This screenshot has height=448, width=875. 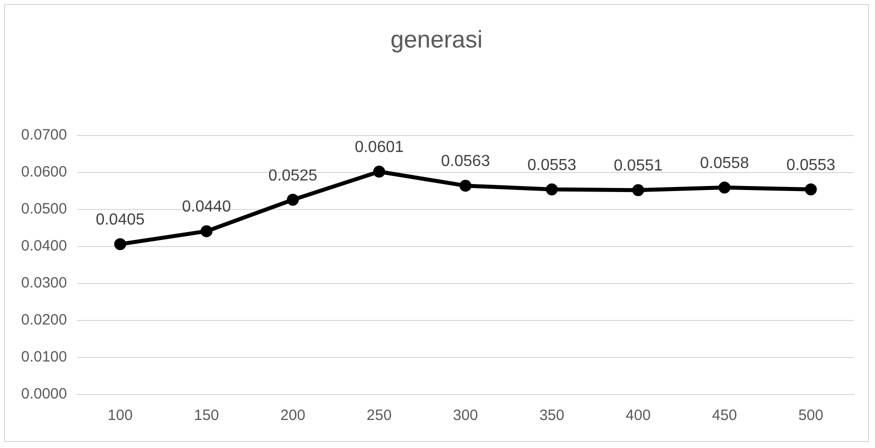 I want to click on x-tick-label: 400, so click(x=638, y=415).